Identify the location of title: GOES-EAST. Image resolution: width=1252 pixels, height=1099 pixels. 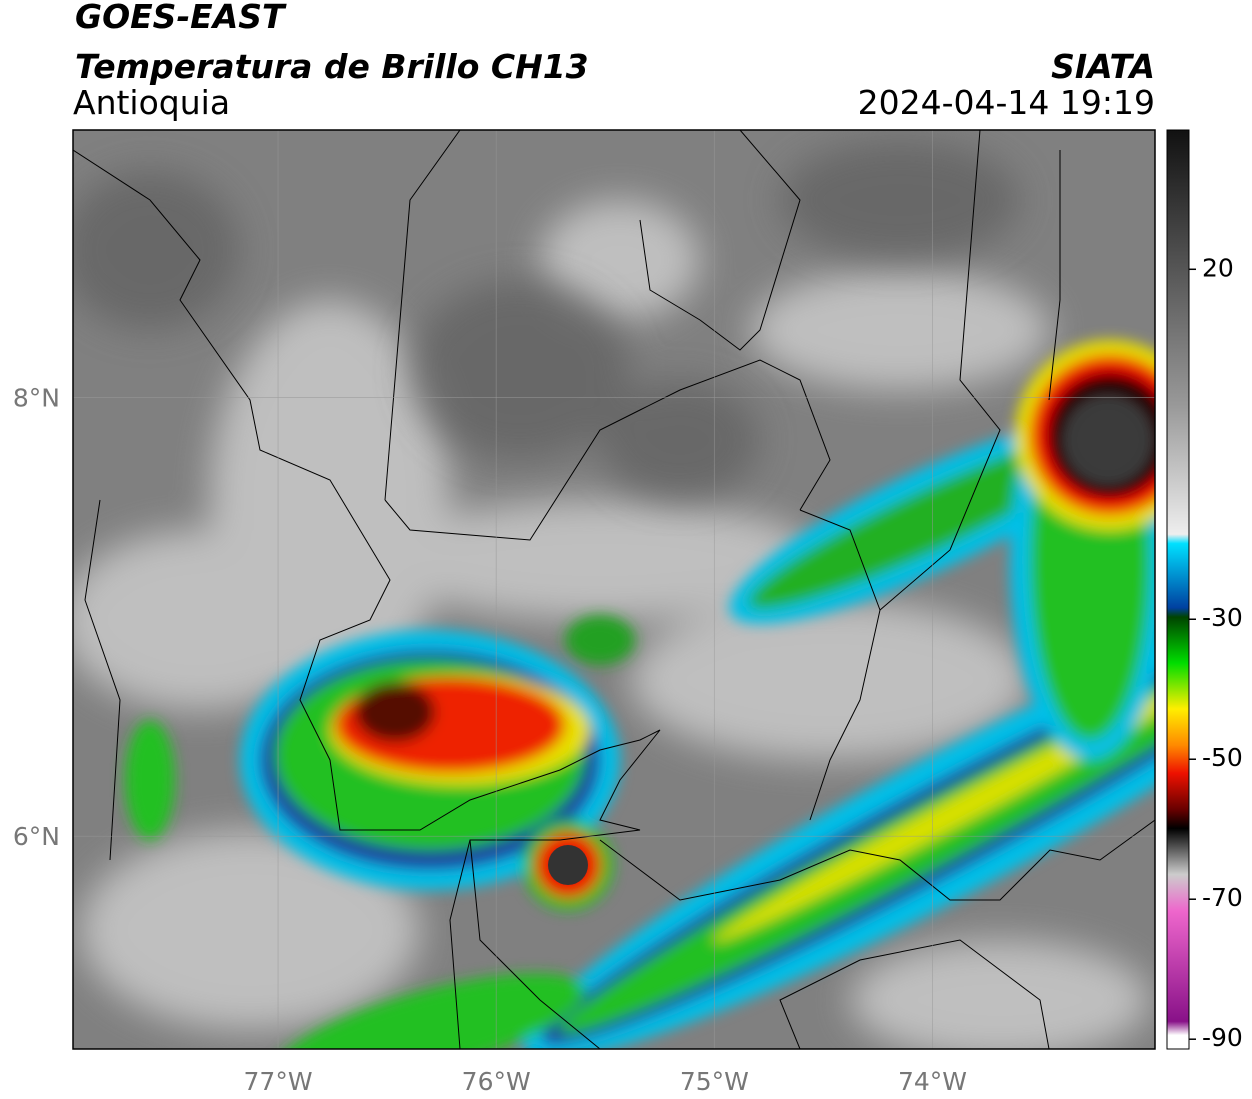
(181, 18).